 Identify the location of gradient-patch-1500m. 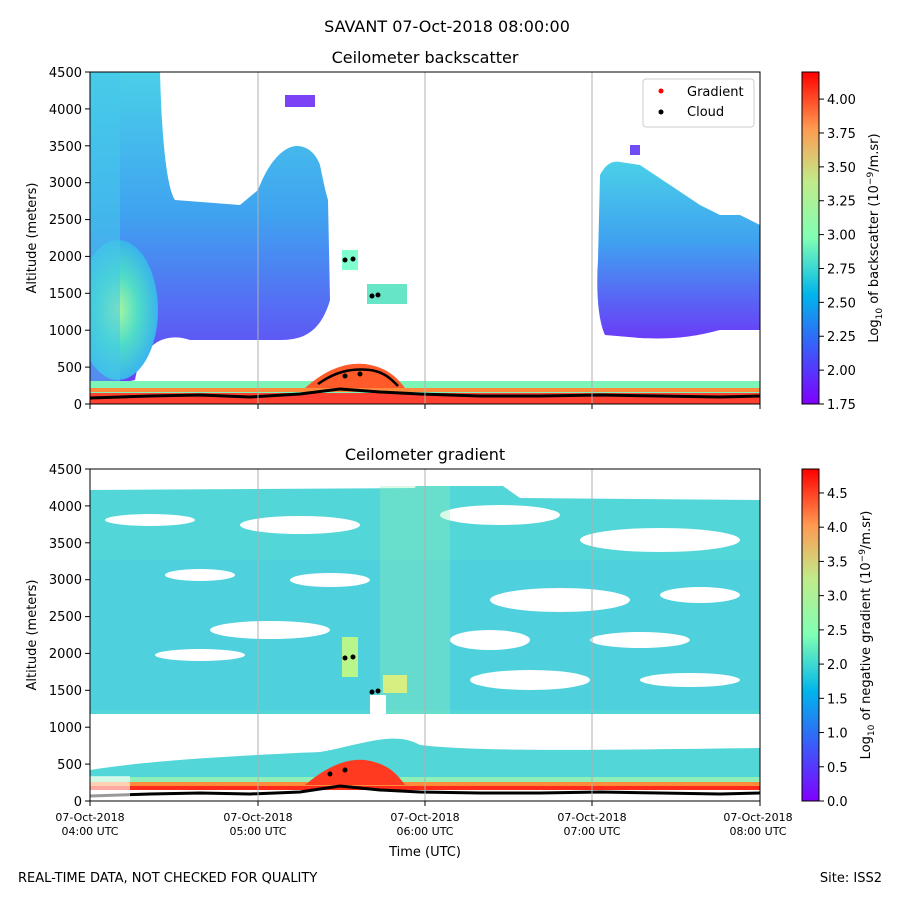
(395, 684).